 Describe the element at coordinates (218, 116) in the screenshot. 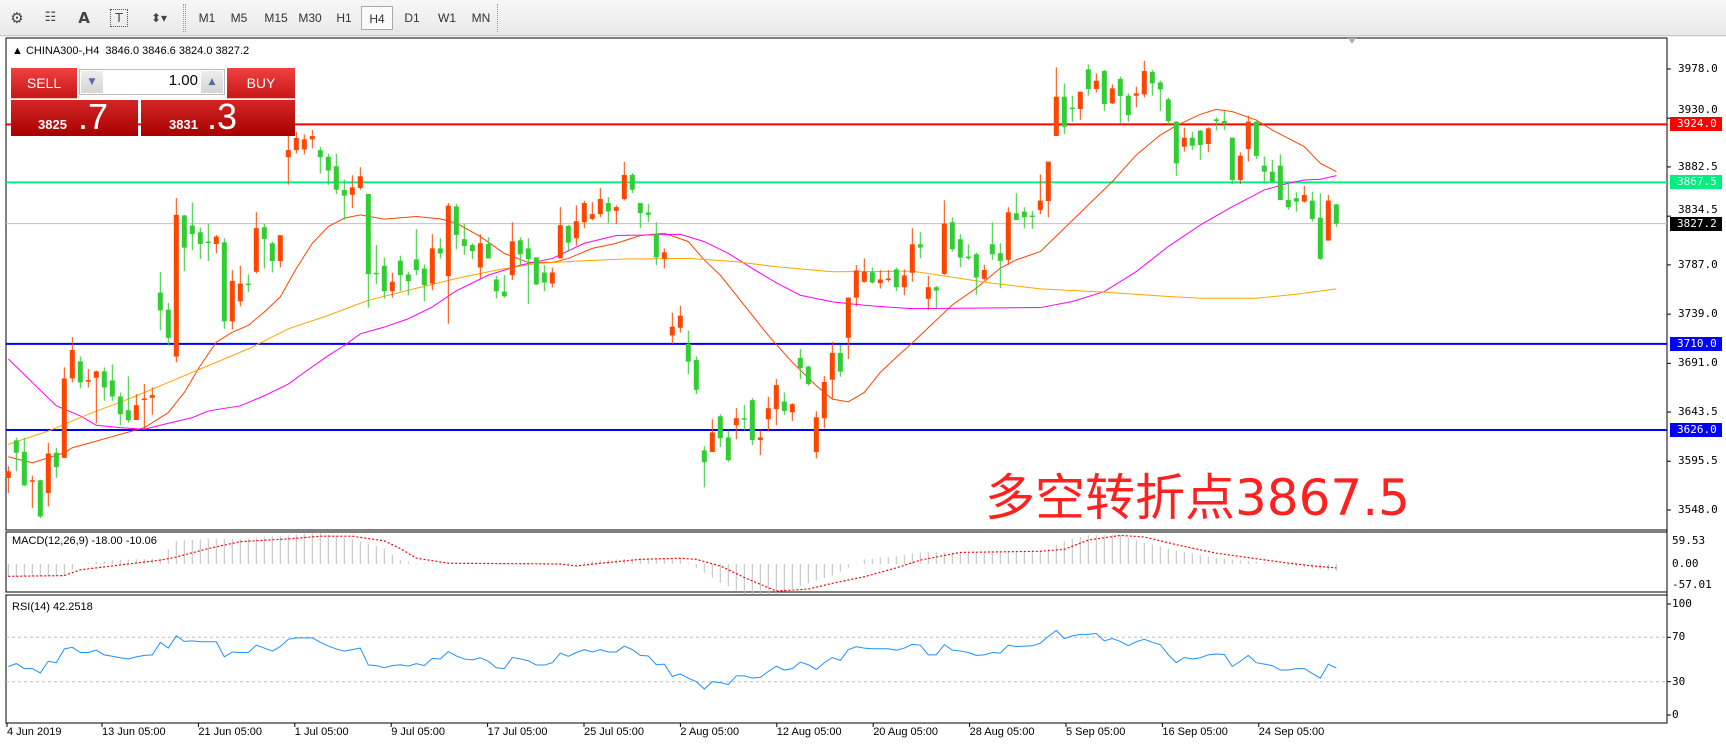

I see `buy-price-box: 3831 .3` at that location.